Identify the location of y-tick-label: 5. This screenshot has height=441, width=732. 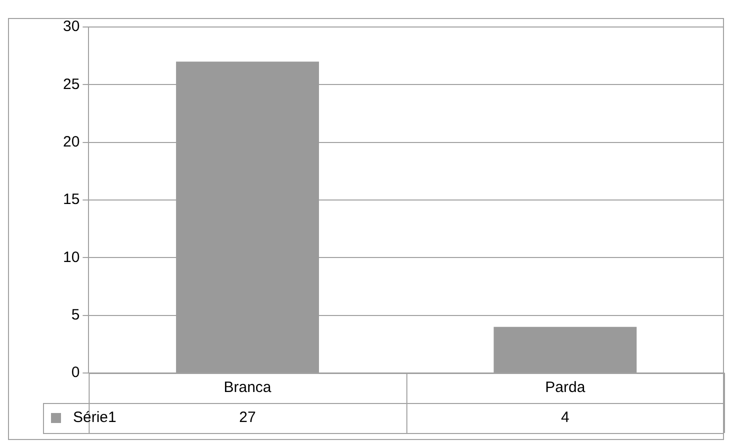
(75, 315).